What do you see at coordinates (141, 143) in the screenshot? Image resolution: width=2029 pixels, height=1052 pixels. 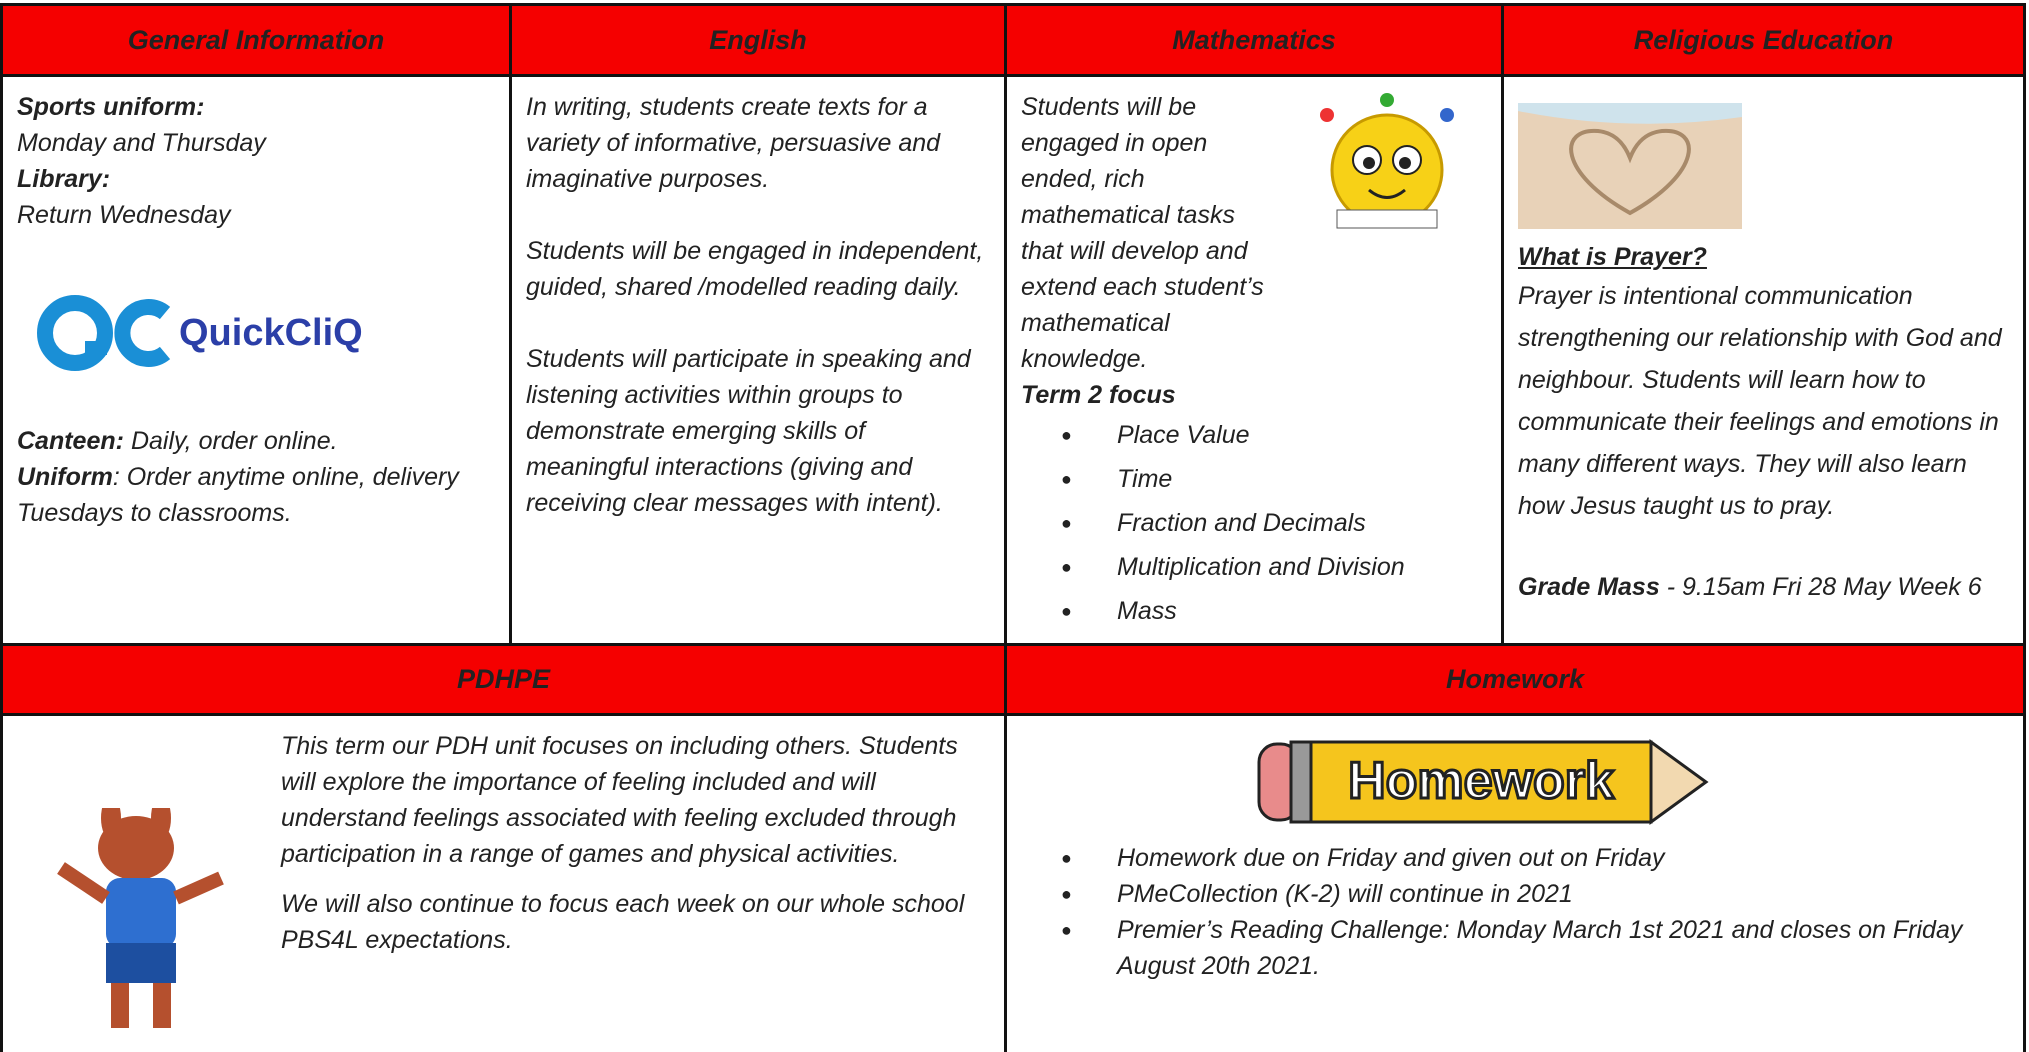 I see `text: Monday and Thursday` at bounding box center [141, 143].